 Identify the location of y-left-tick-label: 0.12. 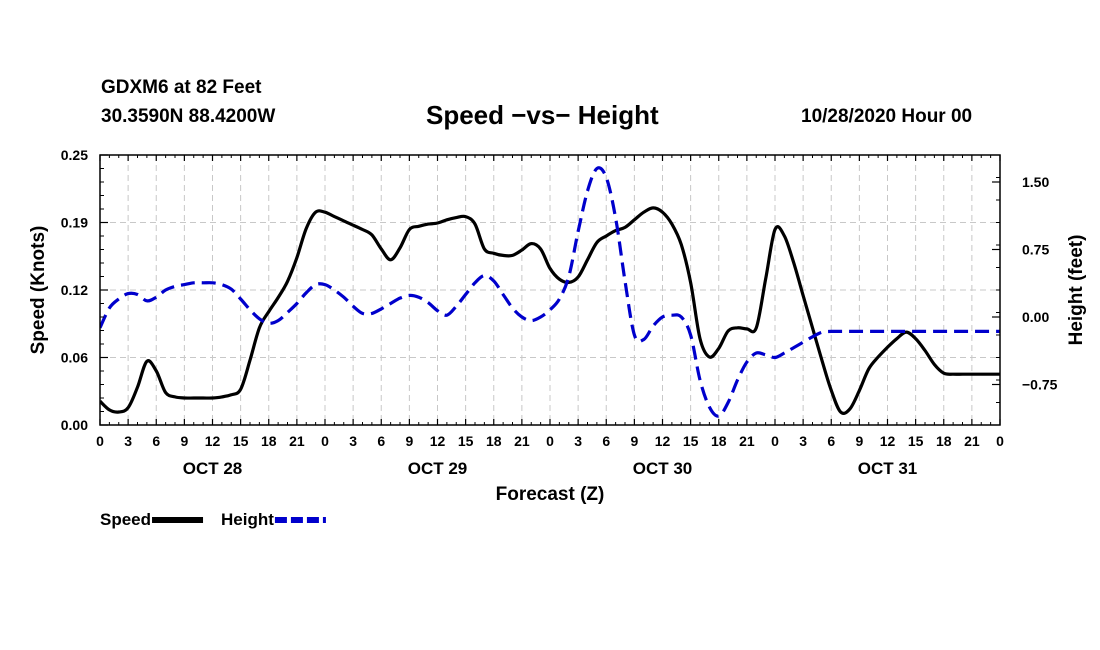
(74, 290).